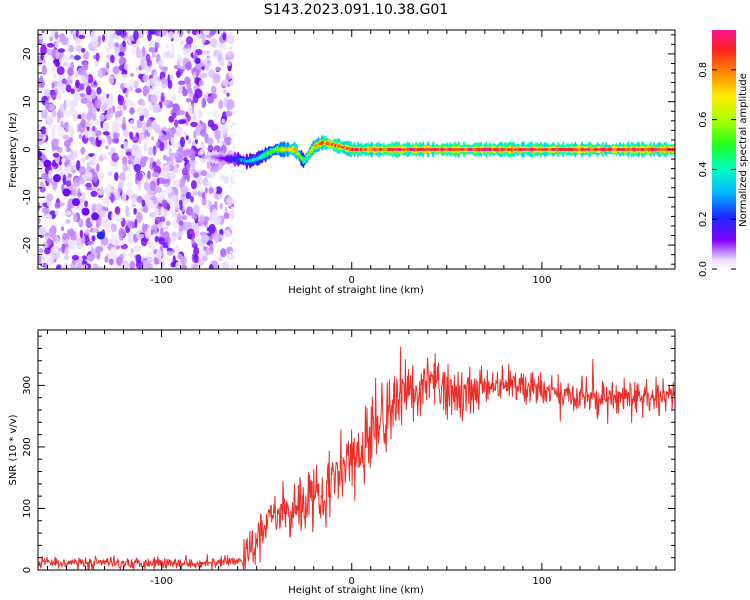  I want to click on x-tick-label: 0, so click(352, 280).